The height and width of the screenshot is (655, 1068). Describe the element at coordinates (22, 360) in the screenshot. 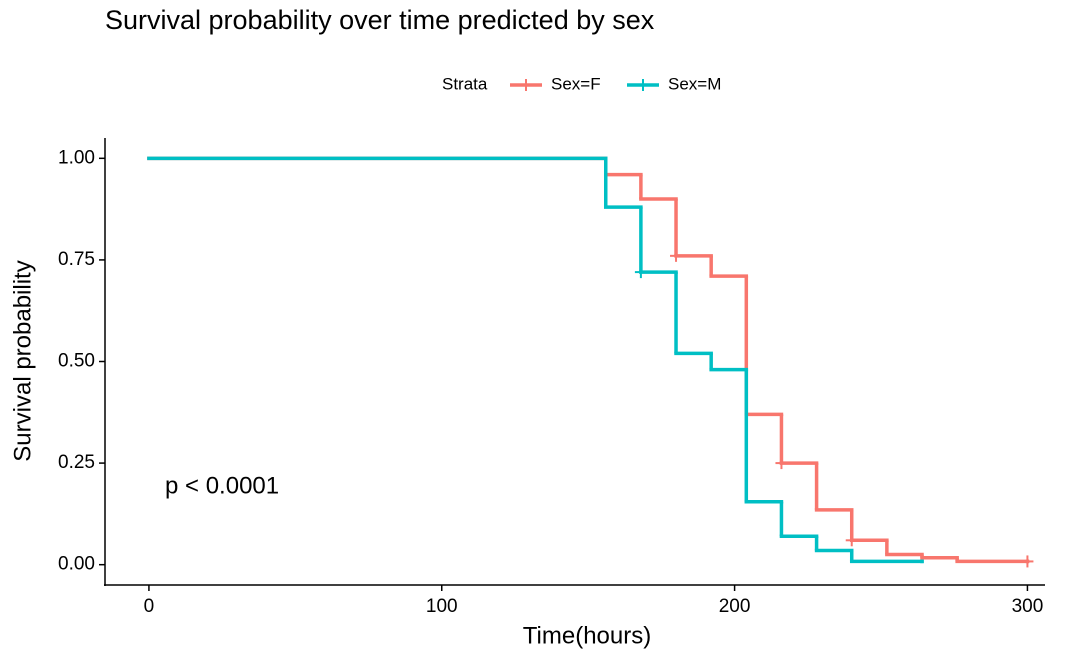

I see `y-axis-label: Survival probability` at that location.